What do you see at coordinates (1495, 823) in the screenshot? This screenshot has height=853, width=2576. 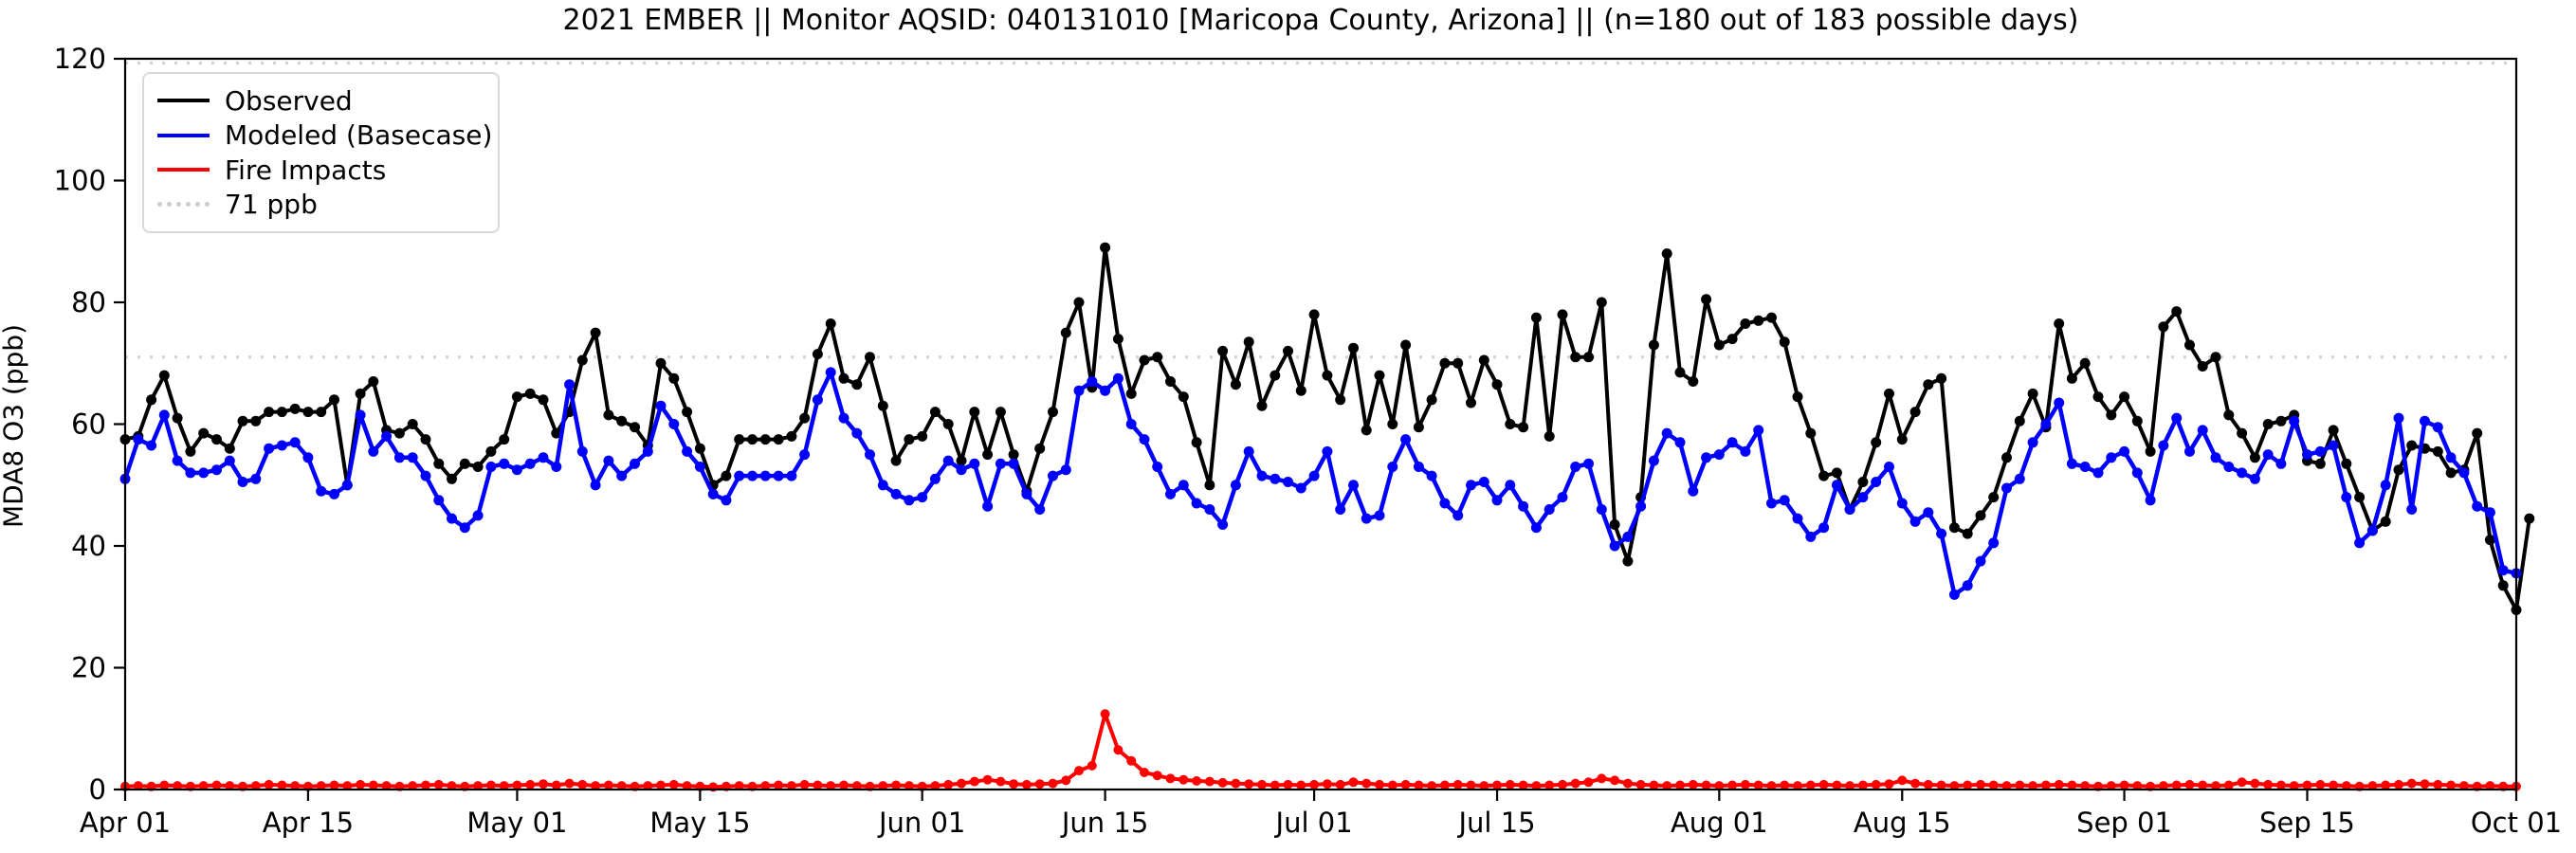 I see `x-tick-label: Jul 15` at bounding box center [1495, 823].